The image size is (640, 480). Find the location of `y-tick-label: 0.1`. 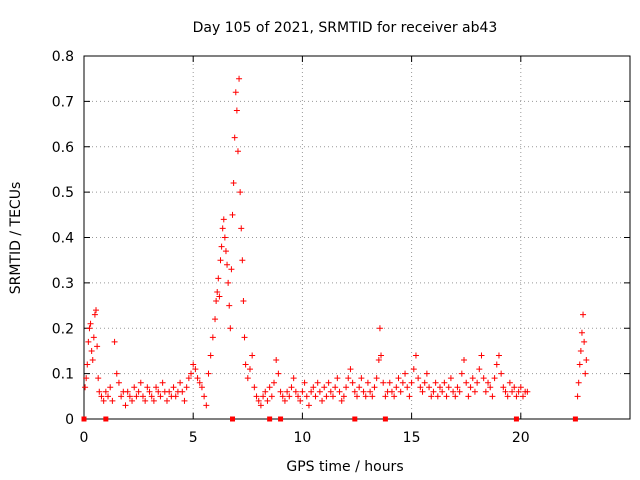

y-tick-label: 0.1 is located at coordinates (63, 375).